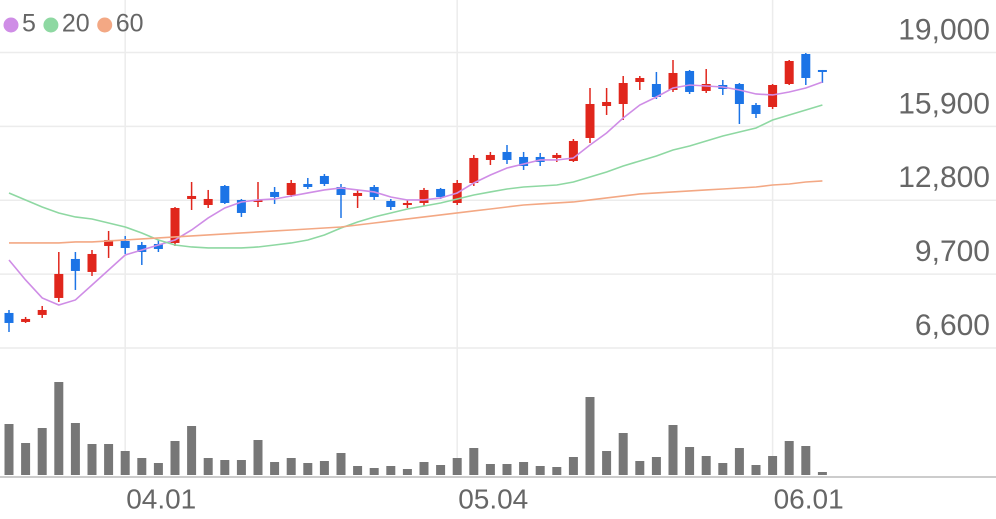 The image size is (996, 519). What do you see at coordinates (76, 24) in the screenshot?
I see `legend-label: 20` at bounding box center [76, 24].